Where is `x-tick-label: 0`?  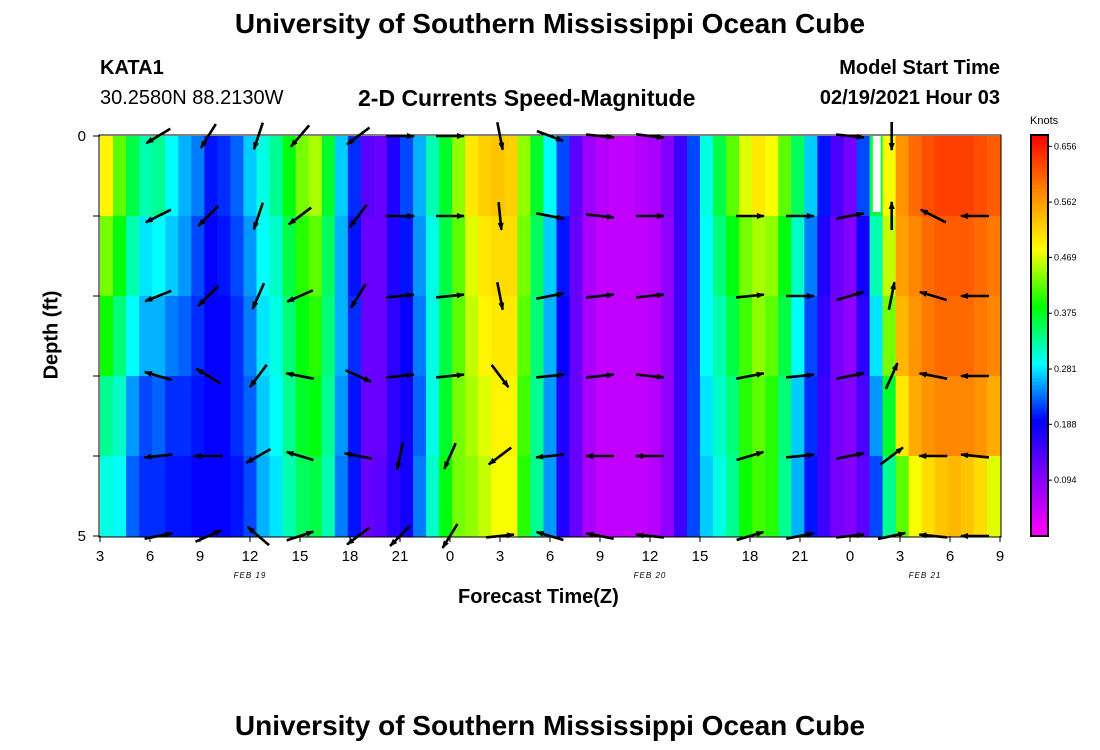 x-tick-label: 0 is located at coordinates (850, 556).